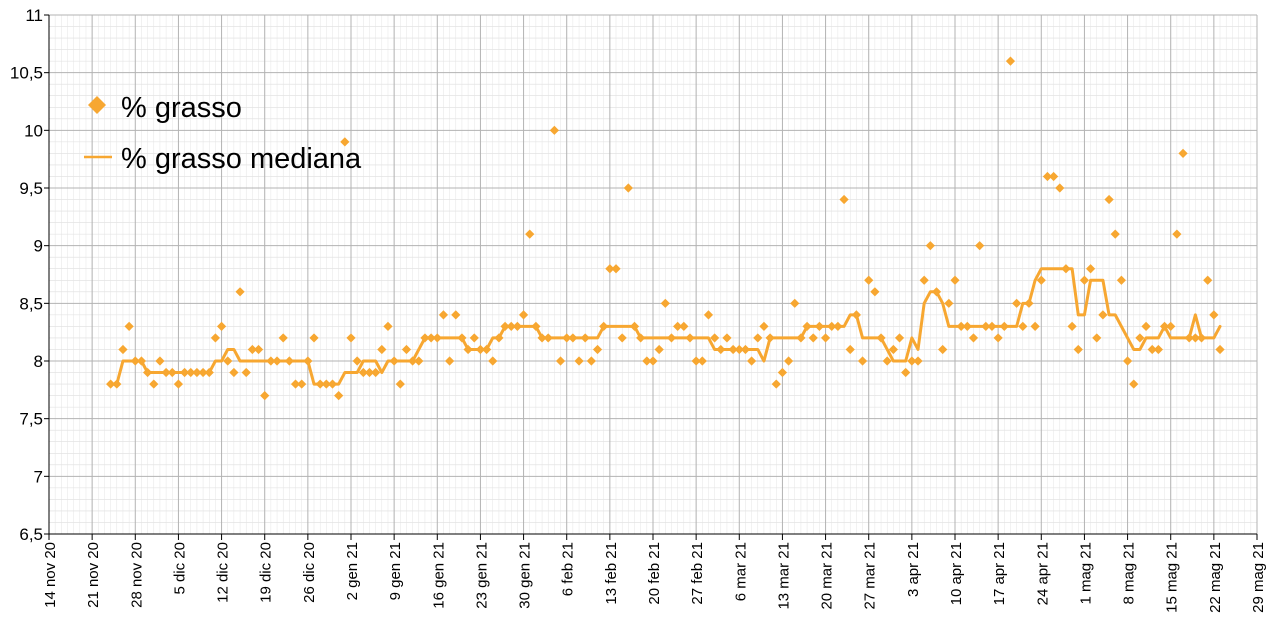  Describe the element at coordinates (740, 571) in the screenshot. I see `x-tick-label: 6 mar 21` at that location.